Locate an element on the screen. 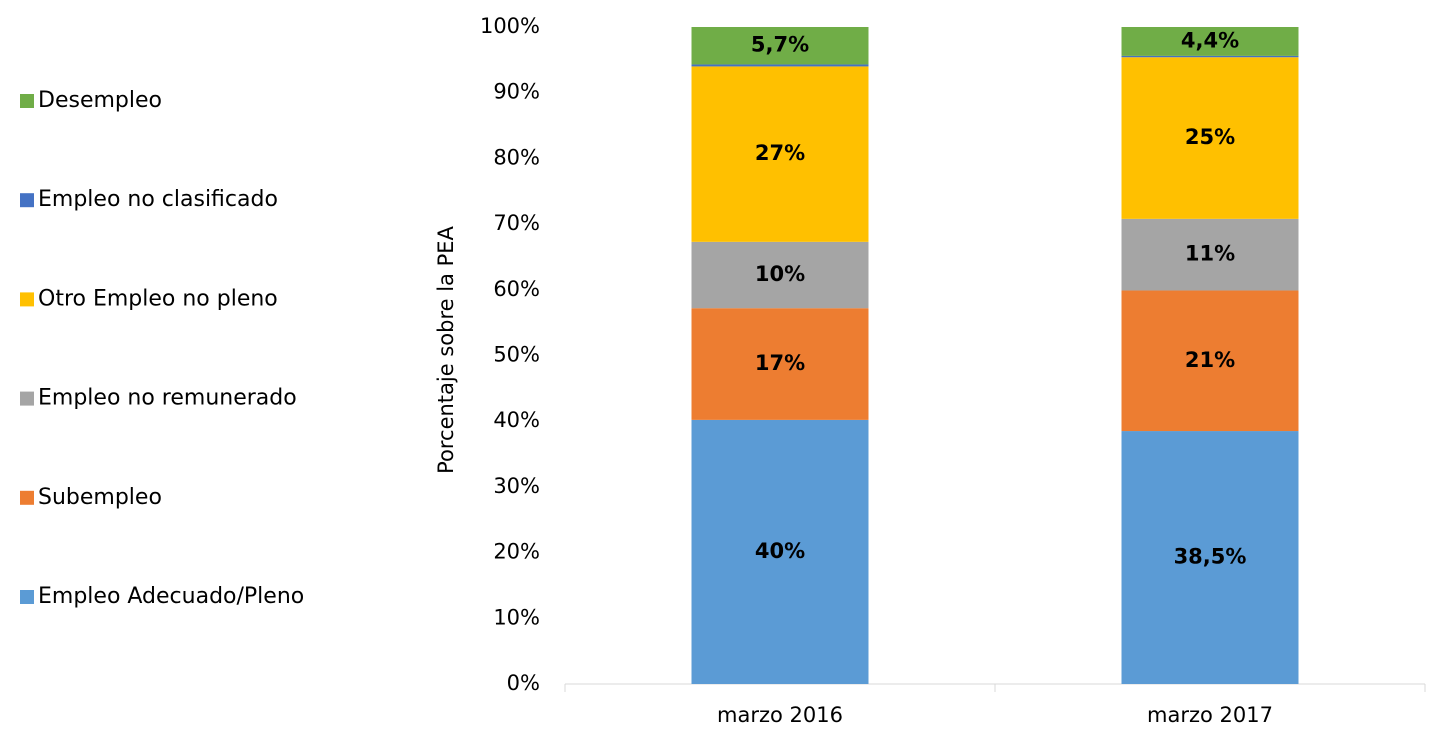 The height and width of the screenshot is (729, 1435). legend-label: Empleo Adecuado/Pleno is located at coordinates (171, 596).